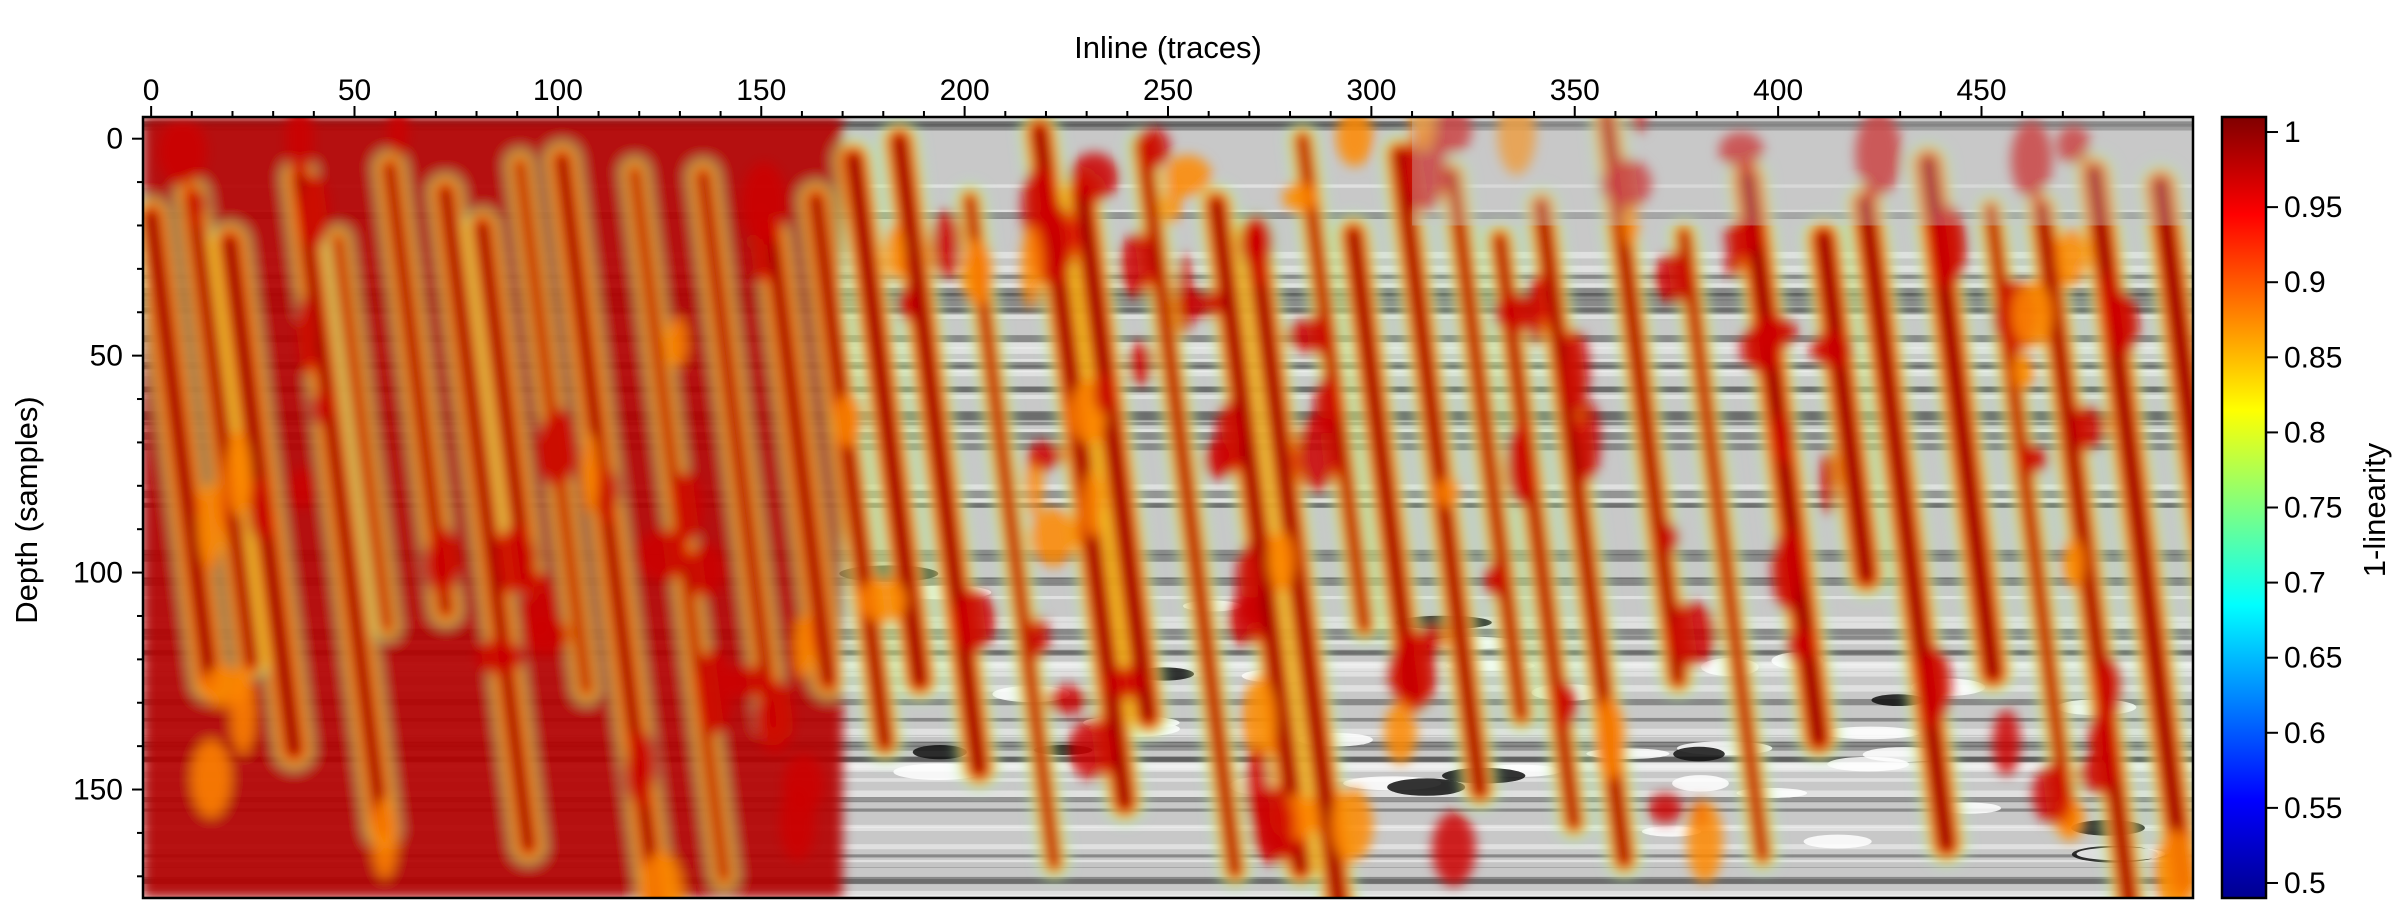  I want to click on colorbar-tick-label: 0.55, so click(2313, 808).